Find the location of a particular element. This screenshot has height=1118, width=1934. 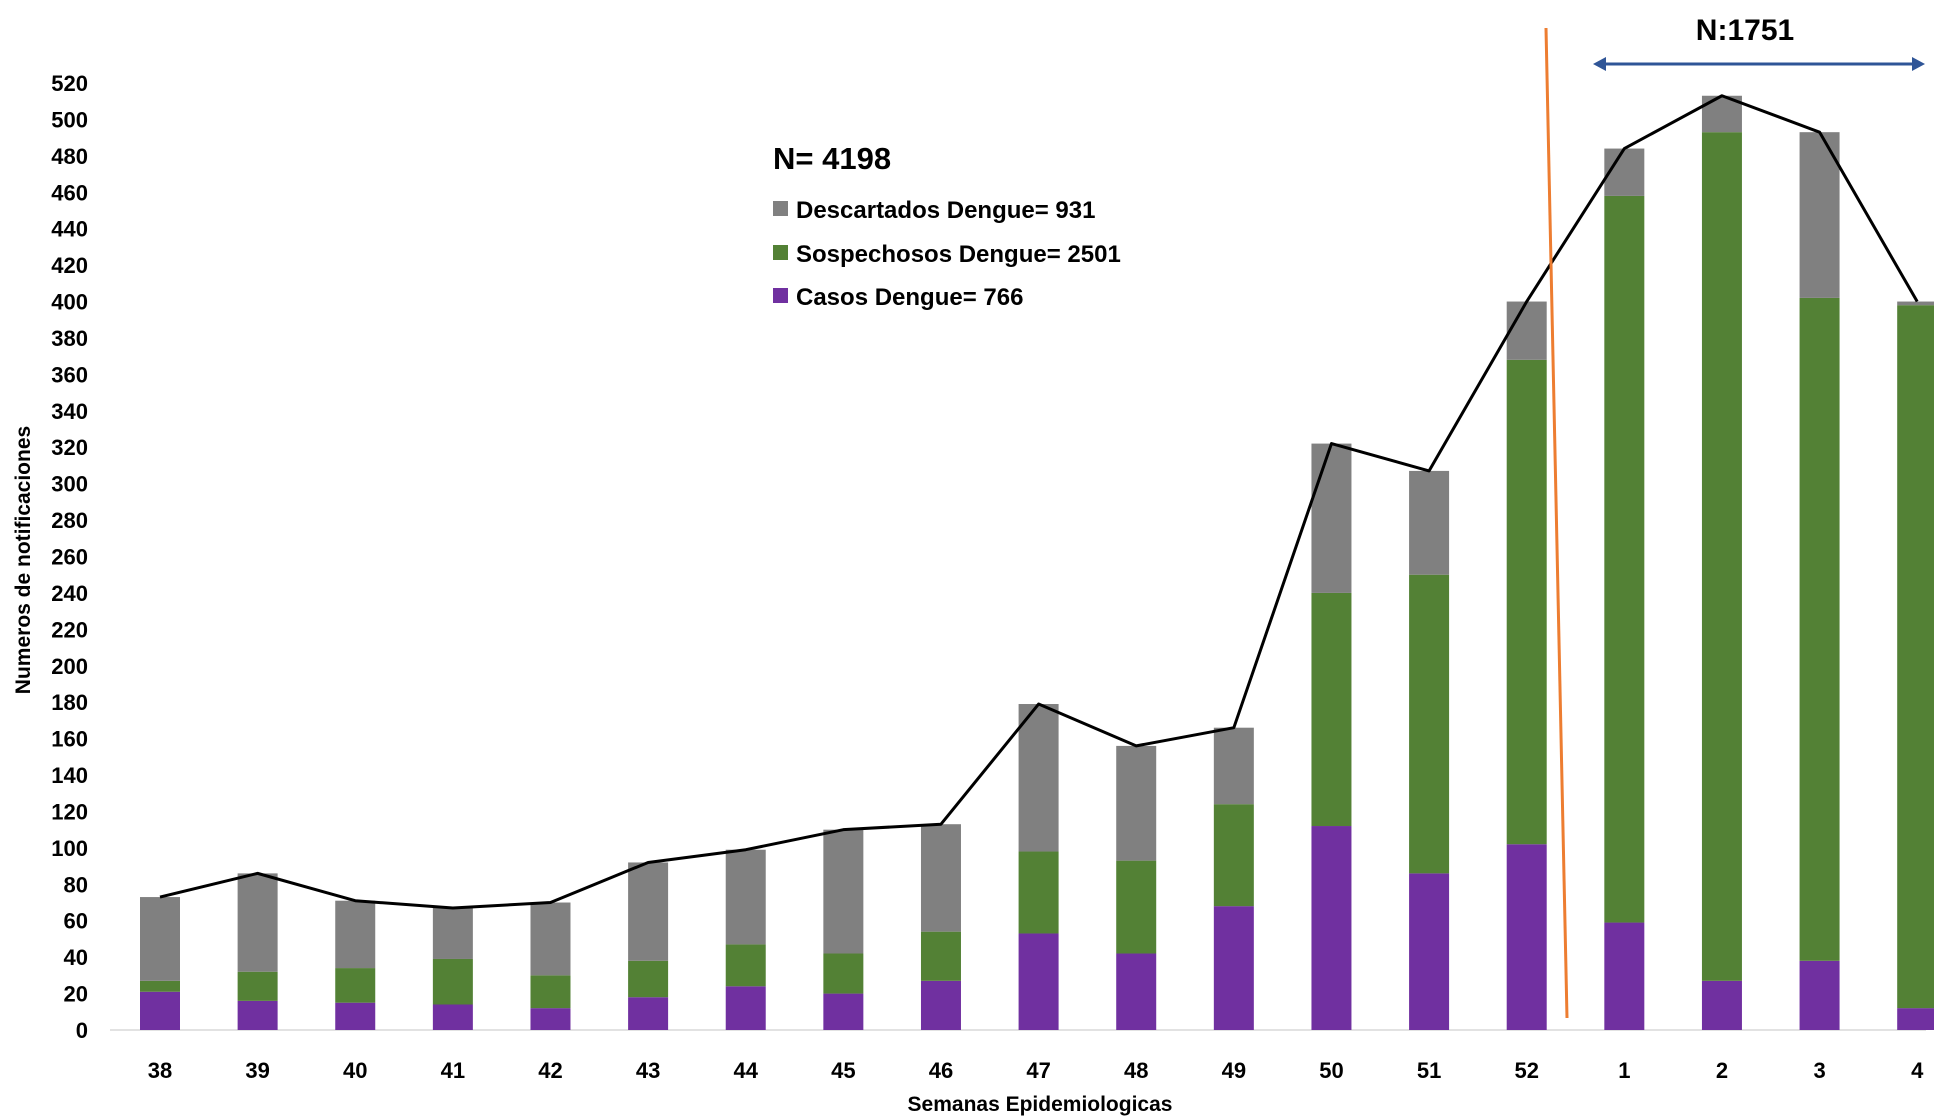

x-tick-label: 40 is located at coordinates (355, 1070).